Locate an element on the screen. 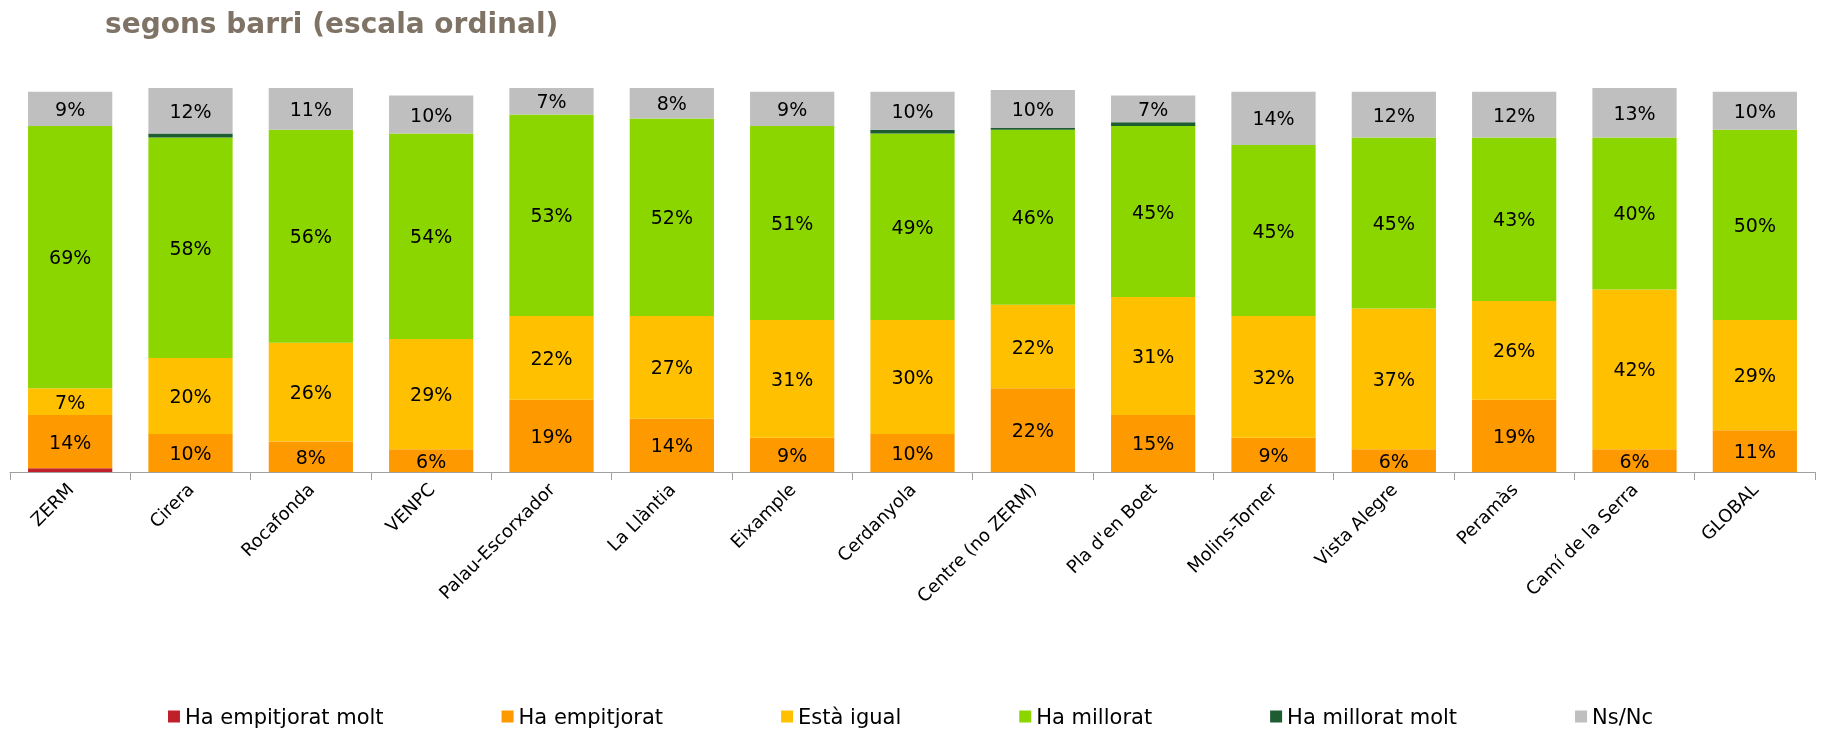 This screenshot has height=734, width=1821. data-label: 37% is located at coordinates (1393, 378).